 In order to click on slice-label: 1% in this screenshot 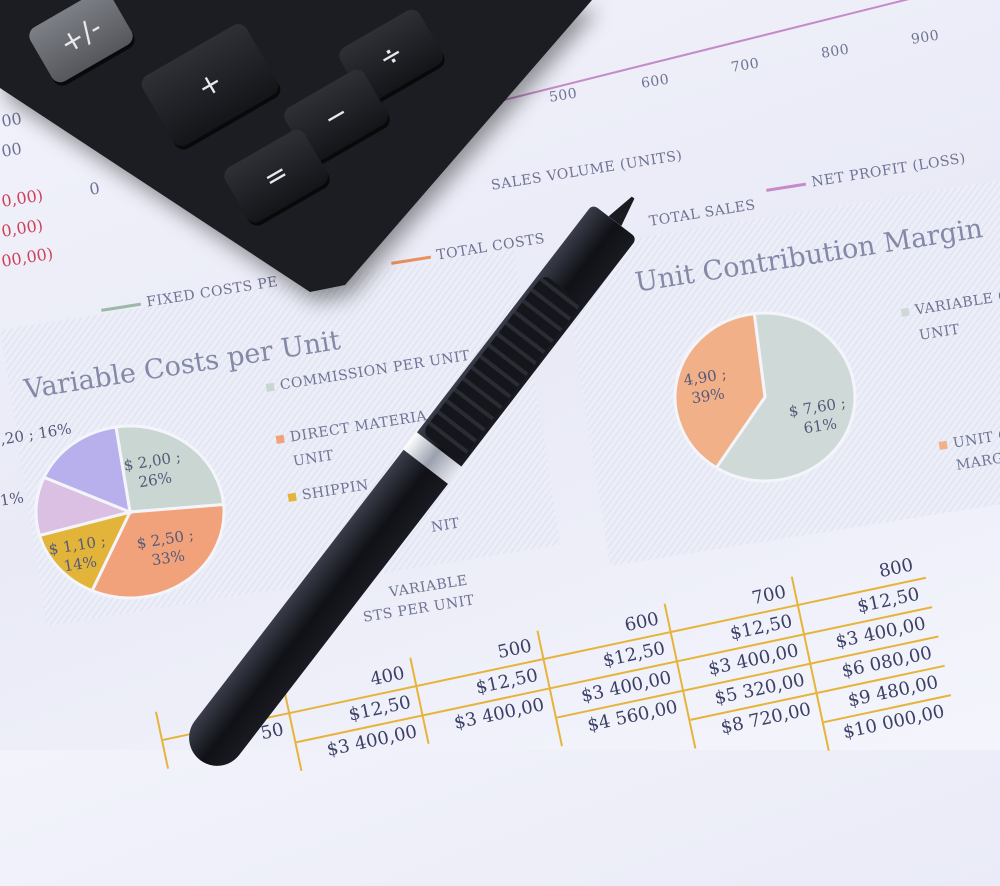, I will do `click(12, 499)`.